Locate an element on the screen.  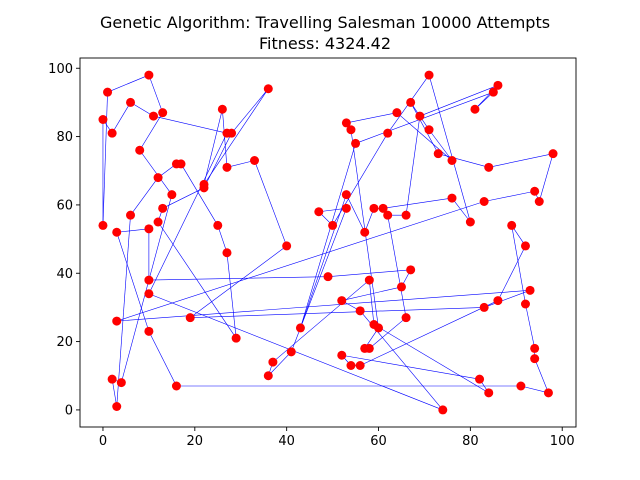
y-tick-label: 0 is located at coordinates (69, 410).